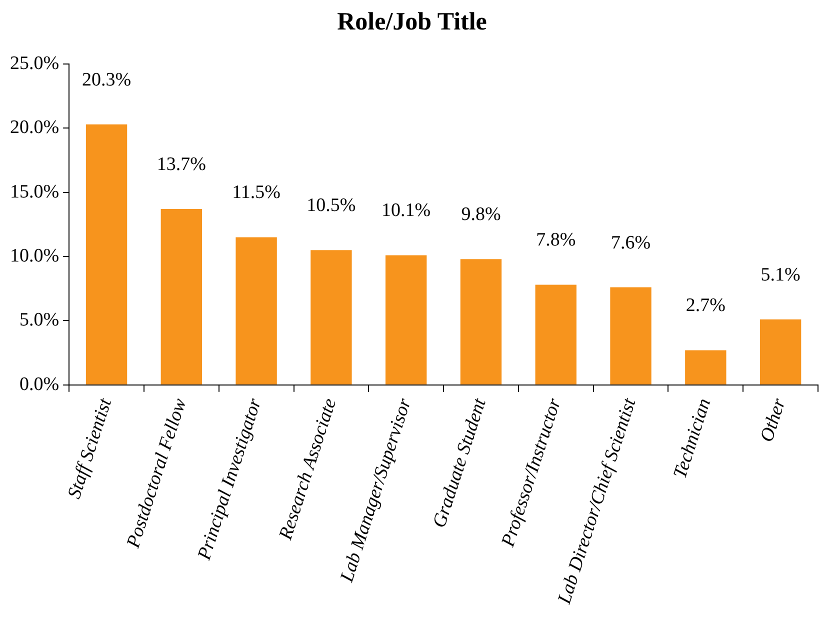 The height and width of the screenshot is (617, 830). Describe the element at coordinates (412, 22) in the screenshot. I see `chart-title: Role/Job Title` at that location.